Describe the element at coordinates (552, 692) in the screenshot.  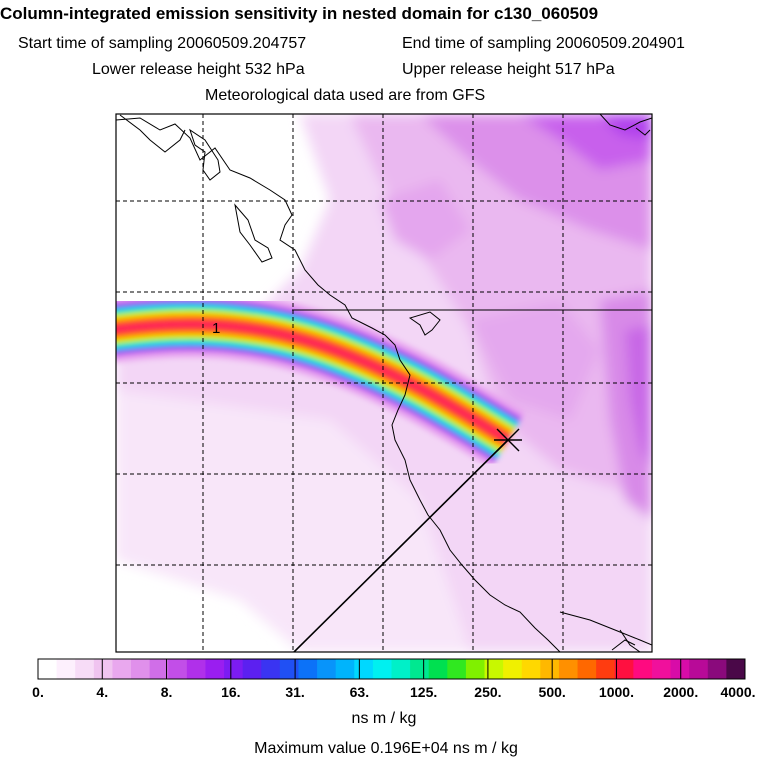
I see `colorbar-tick-label: 500.` at that location.